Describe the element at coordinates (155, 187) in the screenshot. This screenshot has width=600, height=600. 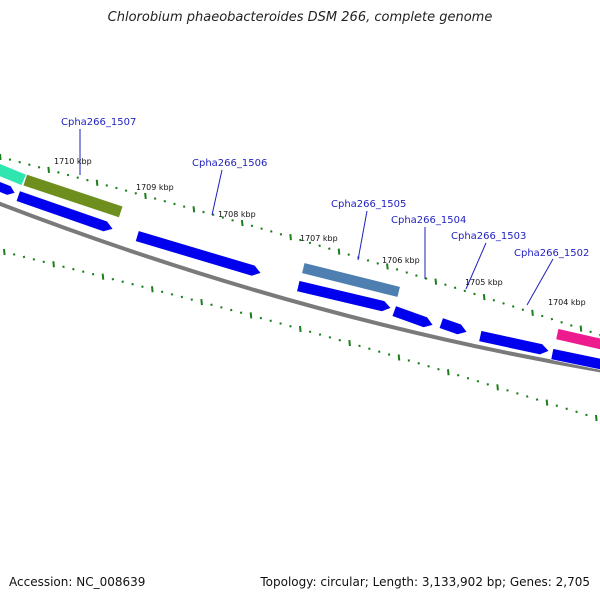
I see `scale-label: 1709 kbp` at that location.